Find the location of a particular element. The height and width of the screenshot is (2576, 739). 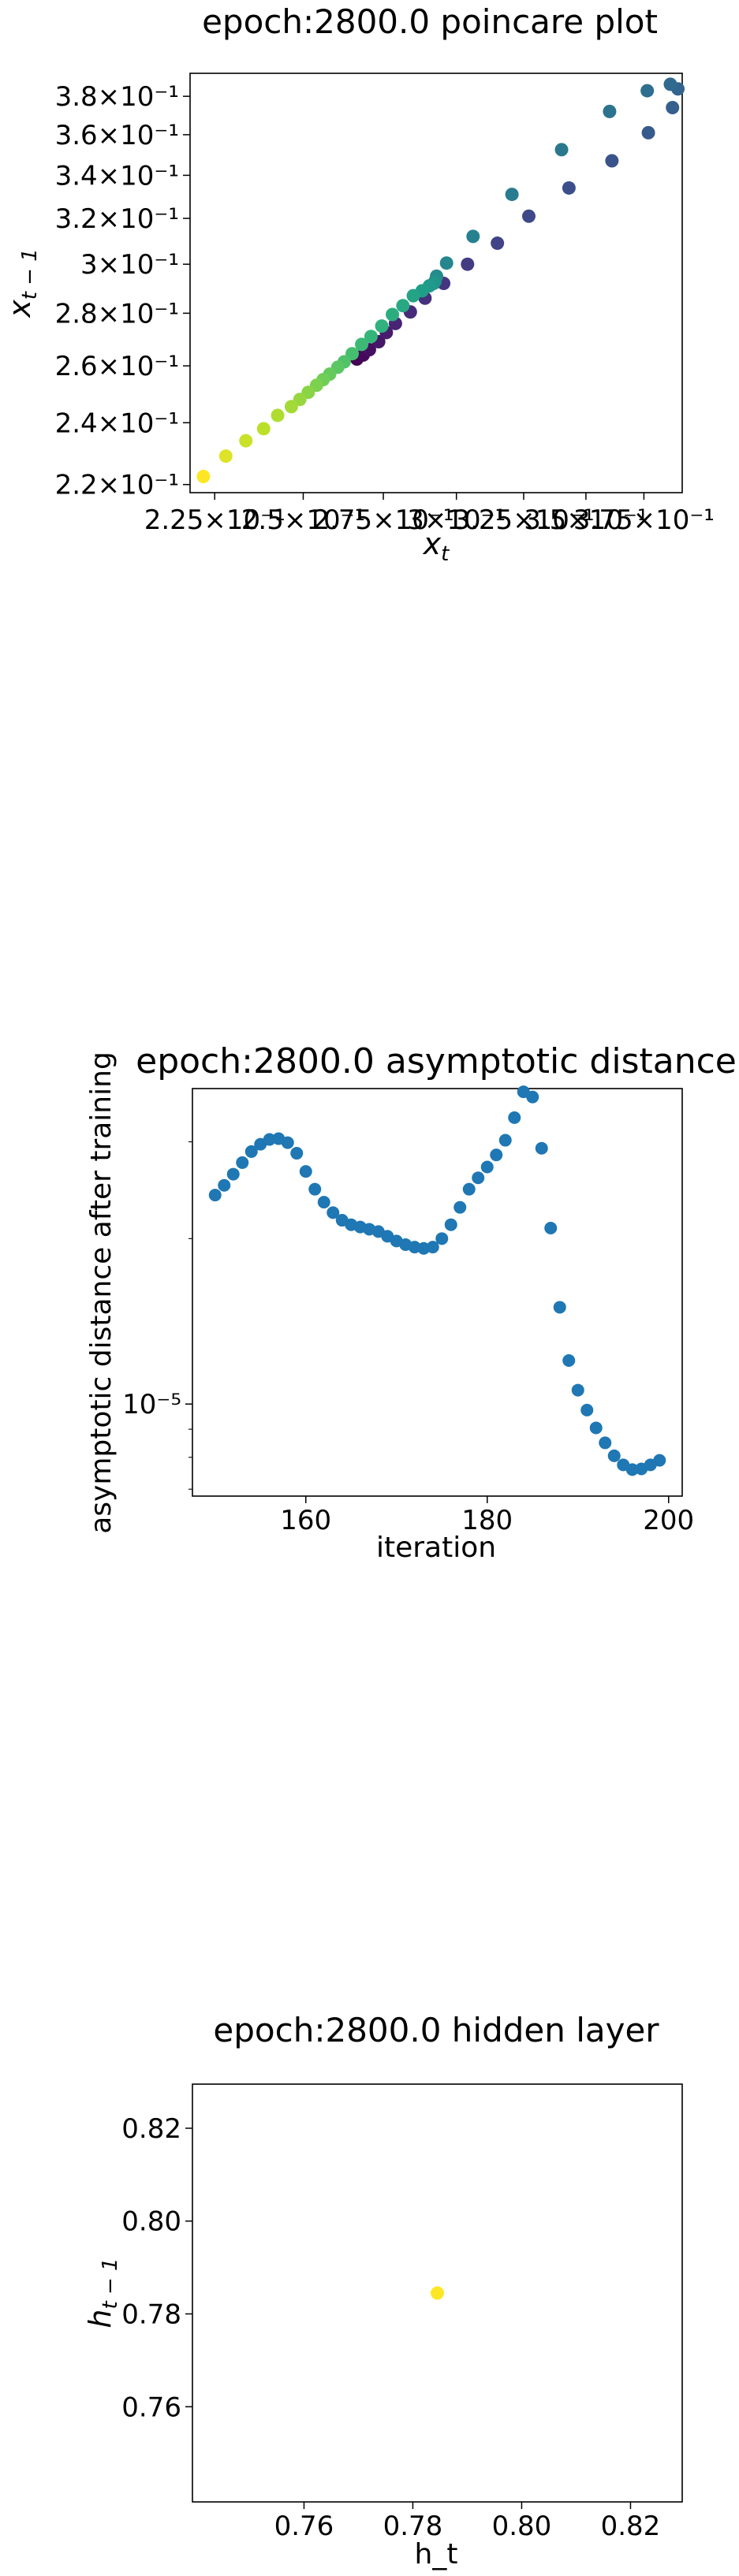

hidden-layer-y-ticks: 0.76 0.78 0.80 0.82 is located at coordinates (156, 2268).